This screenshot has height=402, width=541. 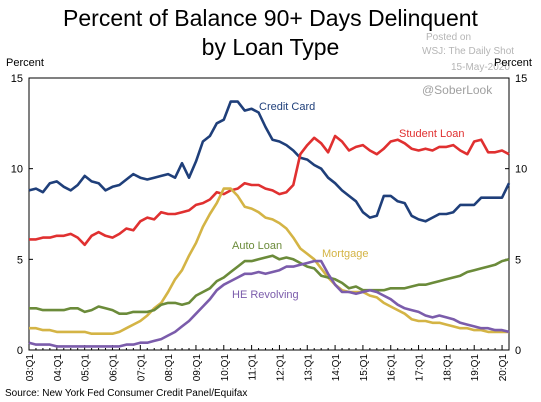 What do you see at coordinates (17, 79) in the screenshot?
I see `y-tick-label-left: 15` at bounding box center [17, 79].